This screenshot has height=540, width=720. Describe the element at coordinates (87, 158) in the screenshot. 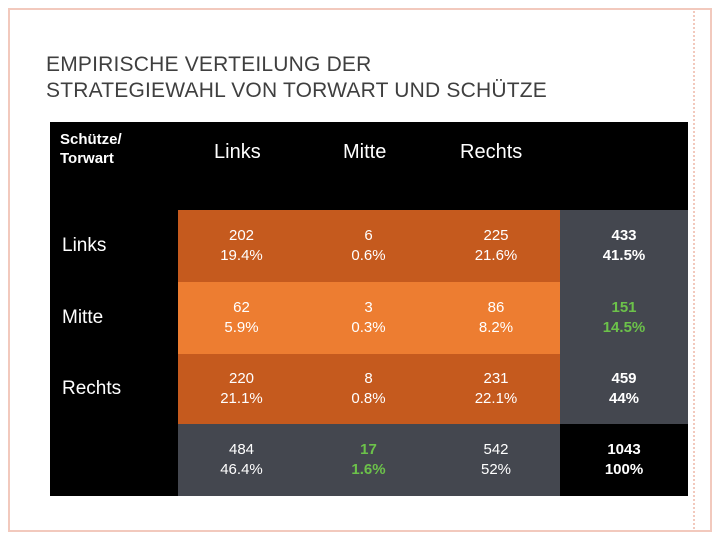

I see `corner-header-line-2: Torwart` at that location.